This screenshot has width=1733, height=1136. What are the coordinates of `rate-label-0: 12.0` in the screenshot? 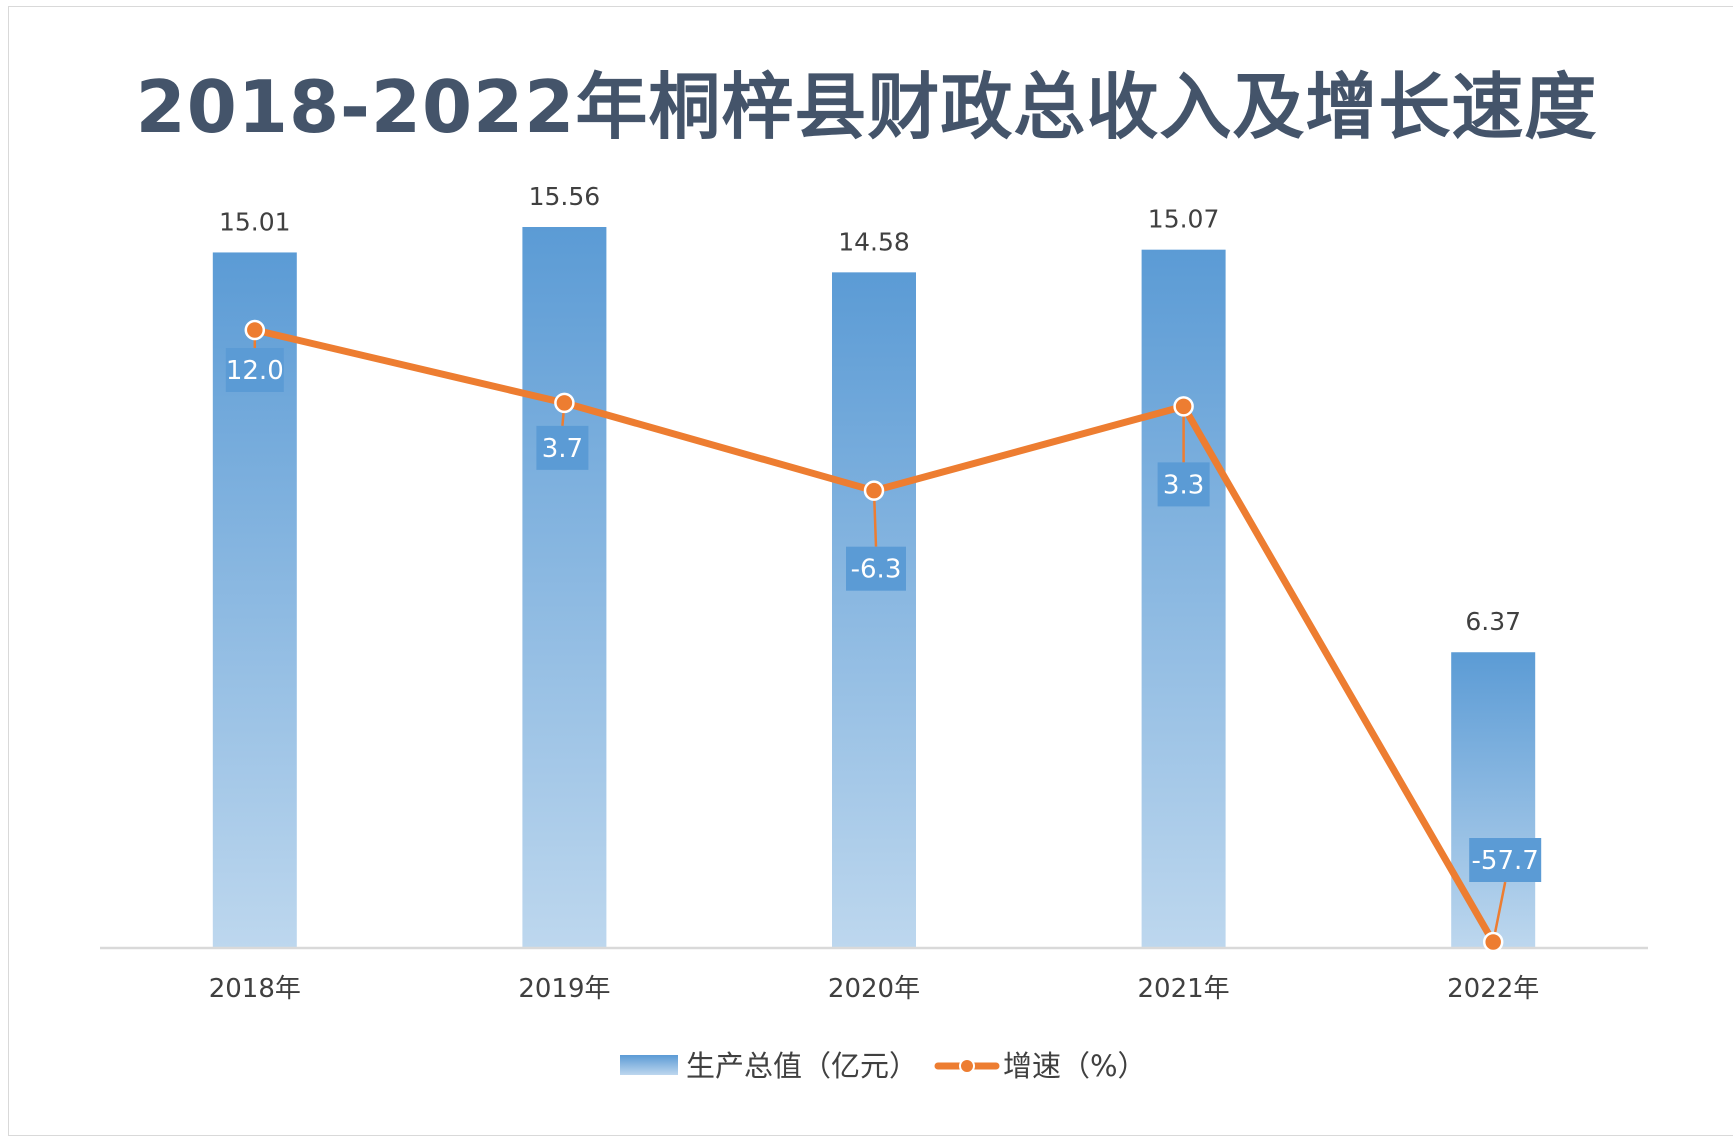 It's located at (255, 371).